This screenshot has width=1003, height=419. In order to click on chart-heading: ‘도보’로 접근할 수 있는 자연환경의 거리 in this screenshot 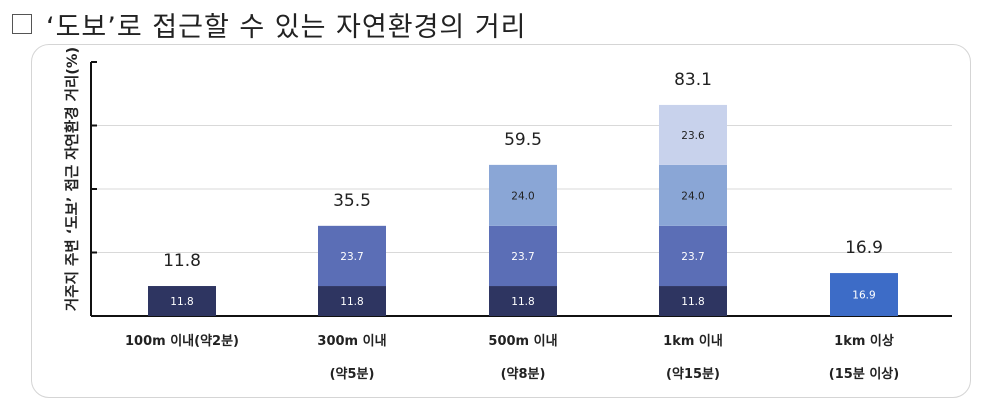, I will do `click(269, 24)`.